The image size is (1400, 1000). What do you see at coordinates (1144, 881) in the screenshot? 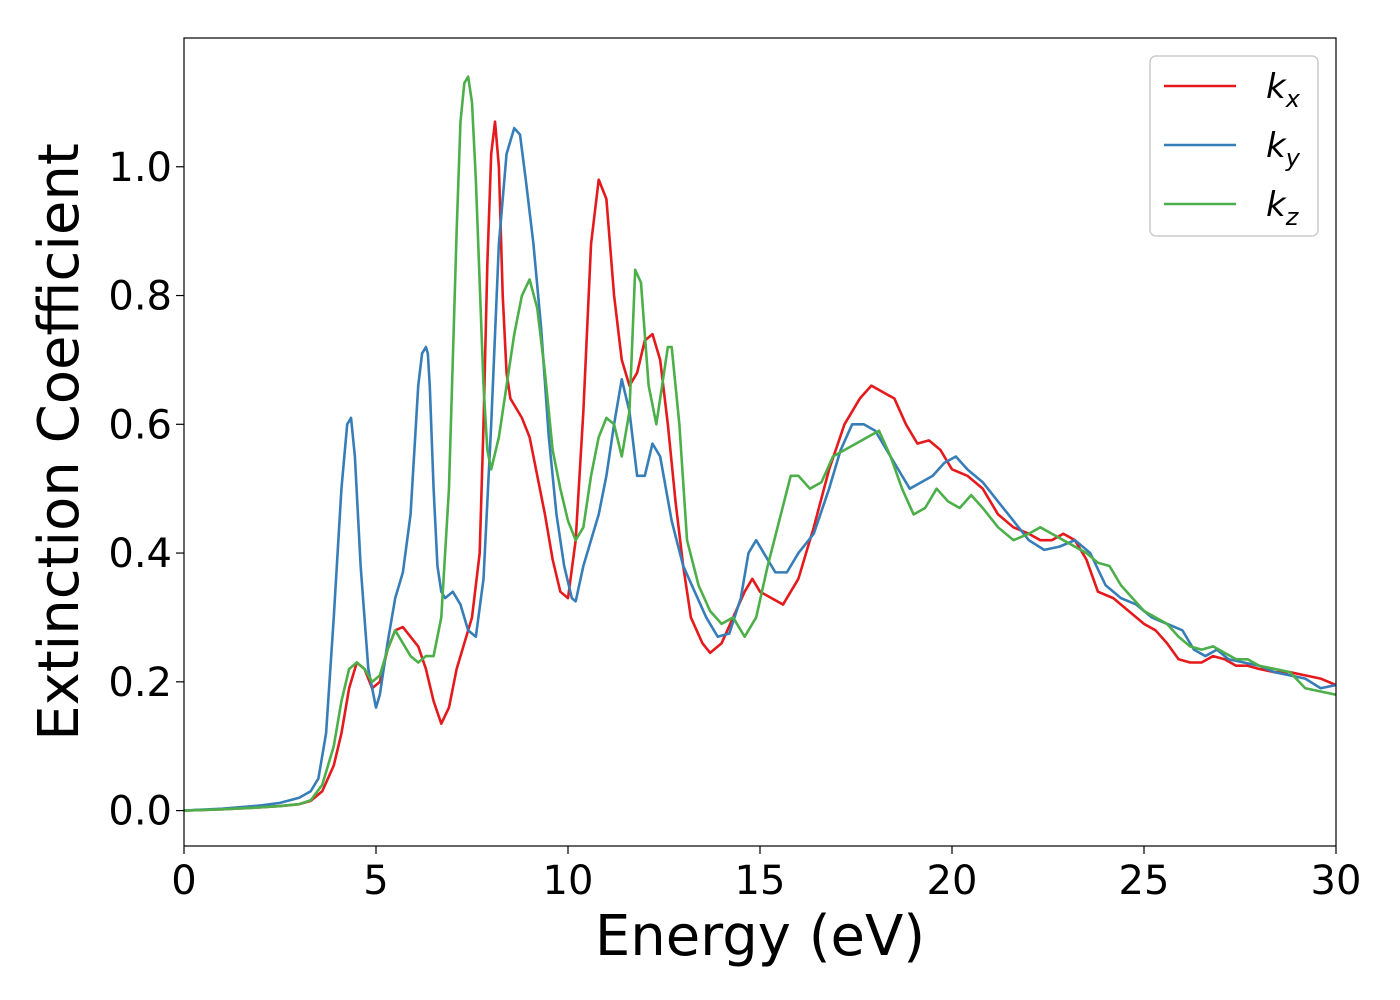
I see `x-tick-label: 25` at bounding box center [1144, 881].